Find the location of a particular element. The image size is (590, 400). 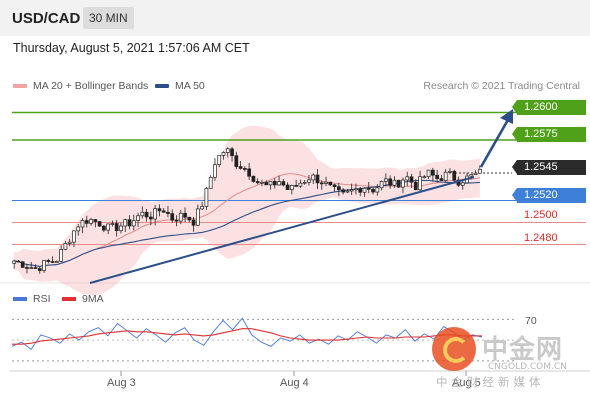

watermark-domain: CNGOLD.COM.CN is located at coordinates (527, 367).